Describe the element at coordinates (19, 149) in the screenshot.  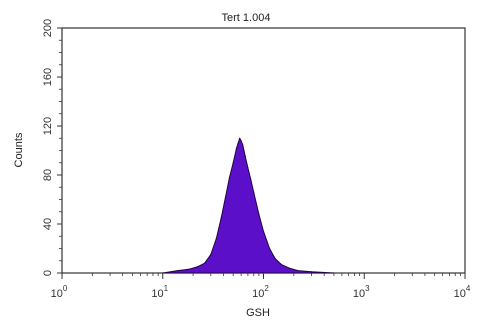
I see `y-axis-label: Counts` at that location.